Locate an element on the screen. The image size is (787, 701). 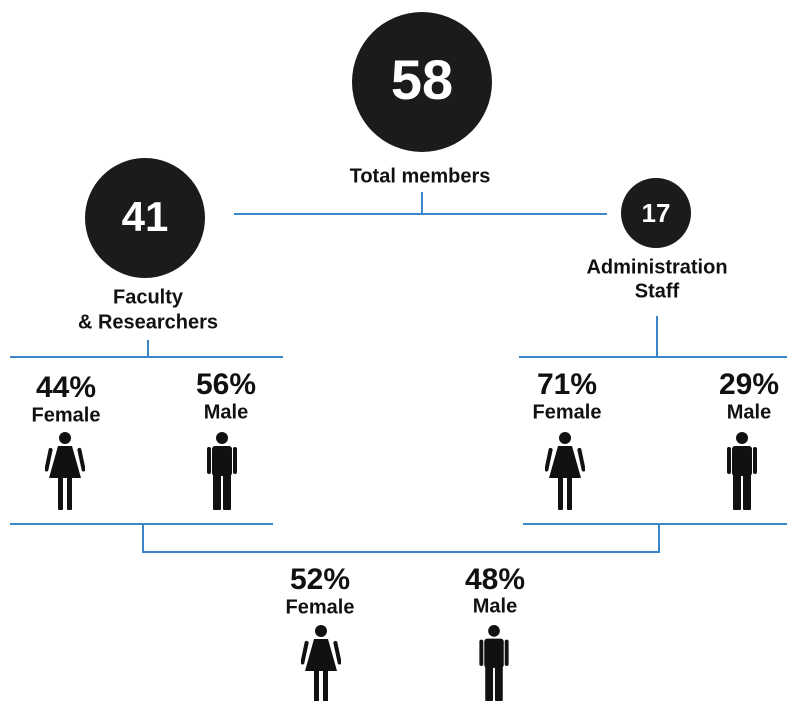
percent: 52% is located at coordinates (320, 579).